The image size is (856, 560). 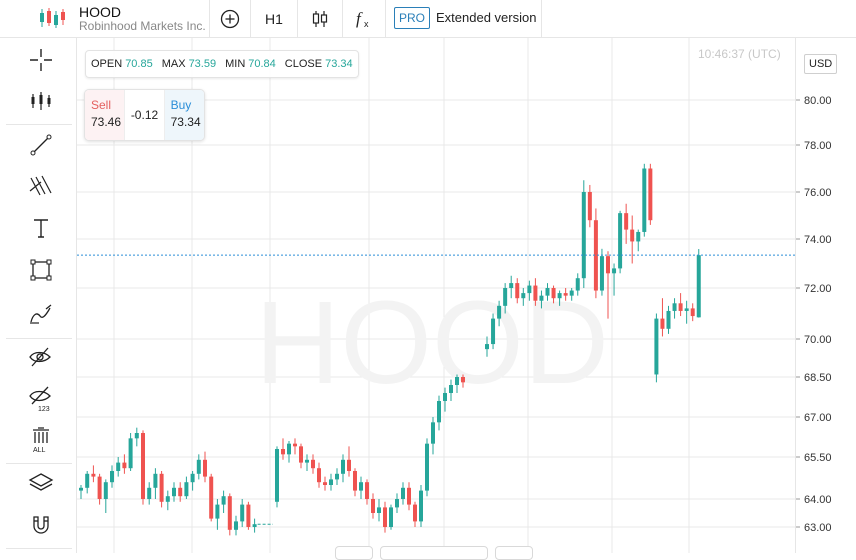 I want to click on crosshair-tool, so click(x=41, y=60).